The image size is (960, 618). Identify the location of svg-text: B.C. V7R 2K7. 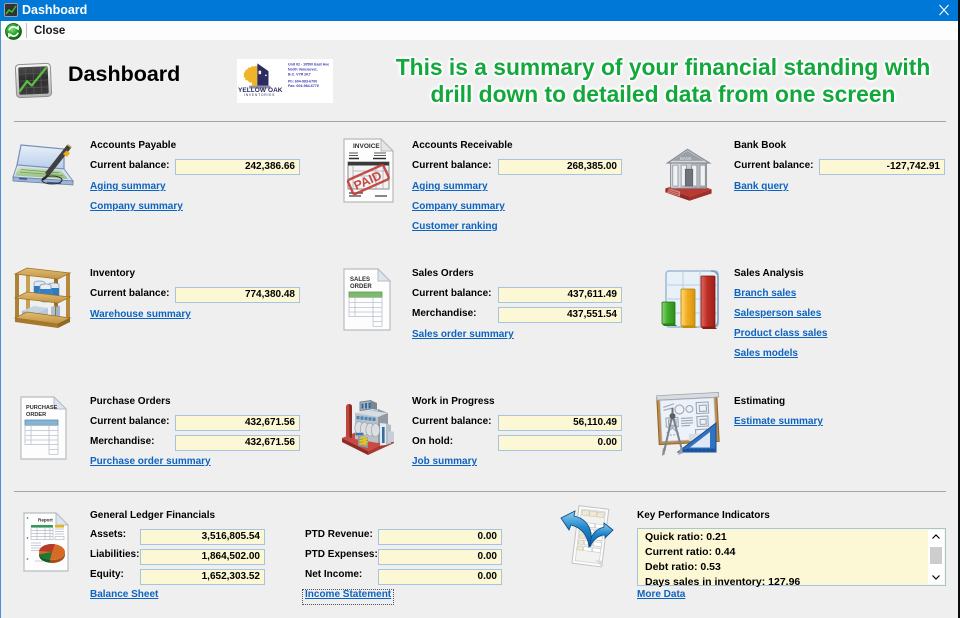
(299, 75).